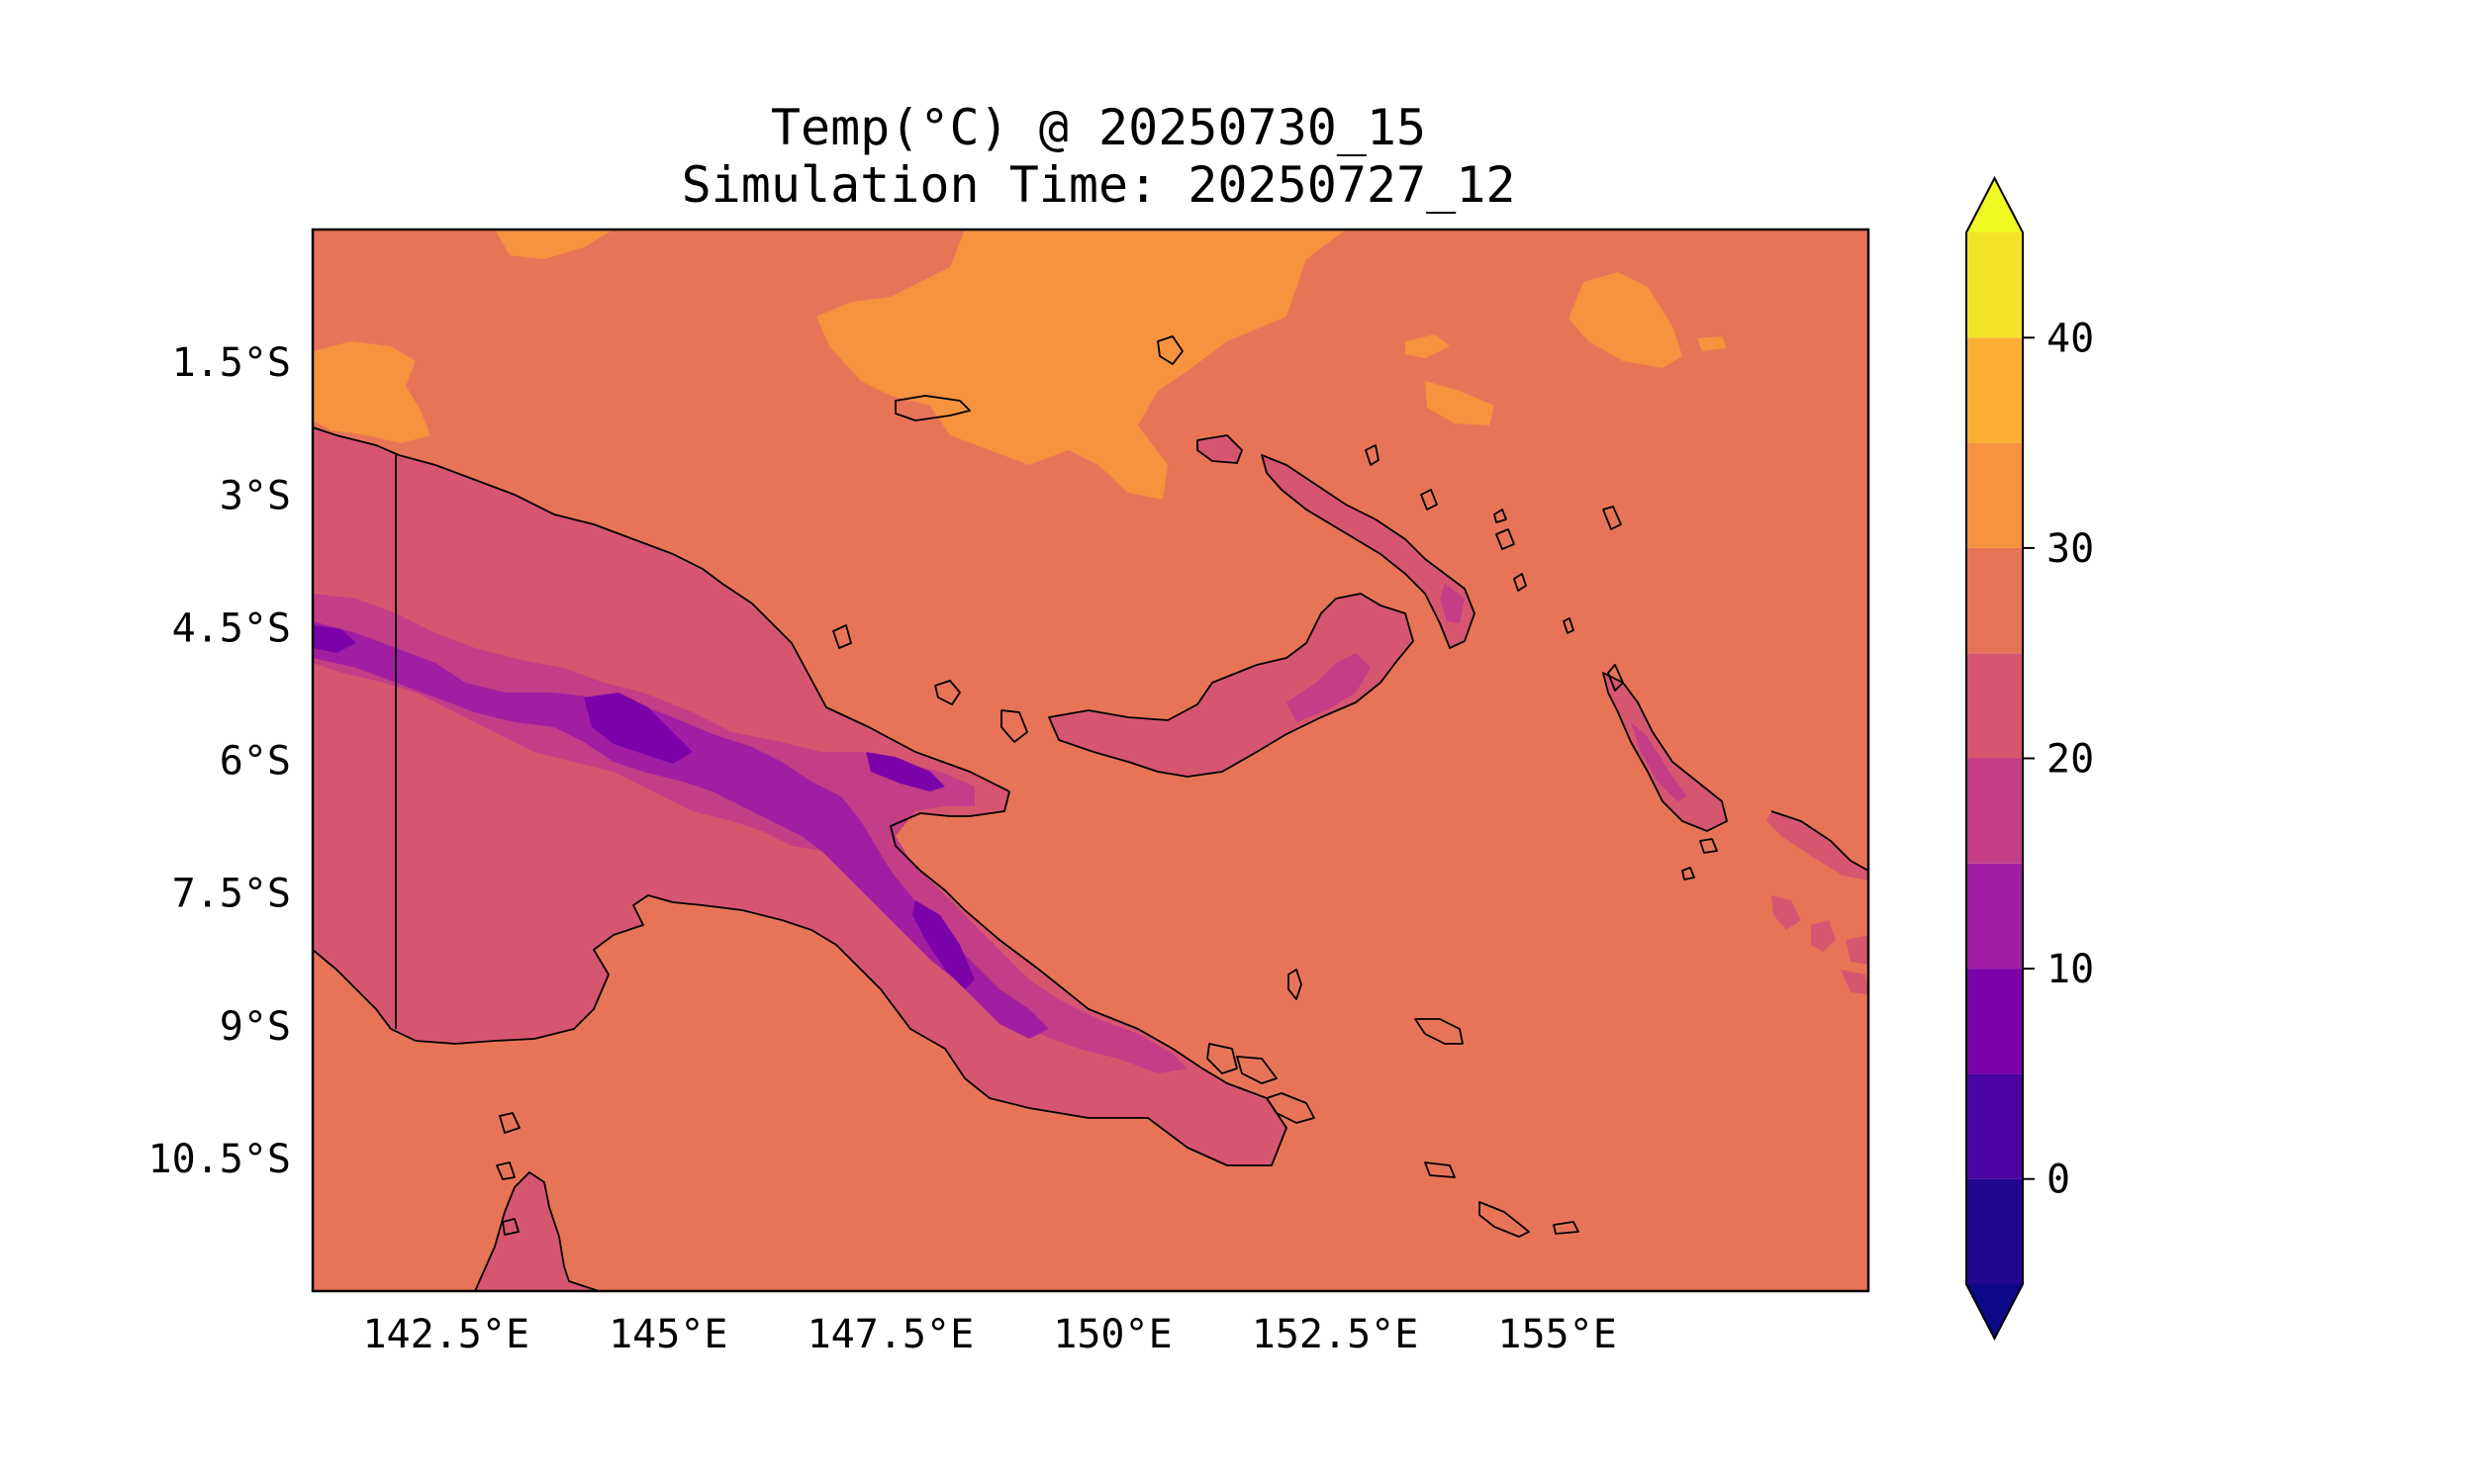 Image resolution: width=2474 pixels, height=1484 pixels. Describe the element at coordinates (232, 628) in the screenshot. I see `lat-label: 4.5°S` at that location.